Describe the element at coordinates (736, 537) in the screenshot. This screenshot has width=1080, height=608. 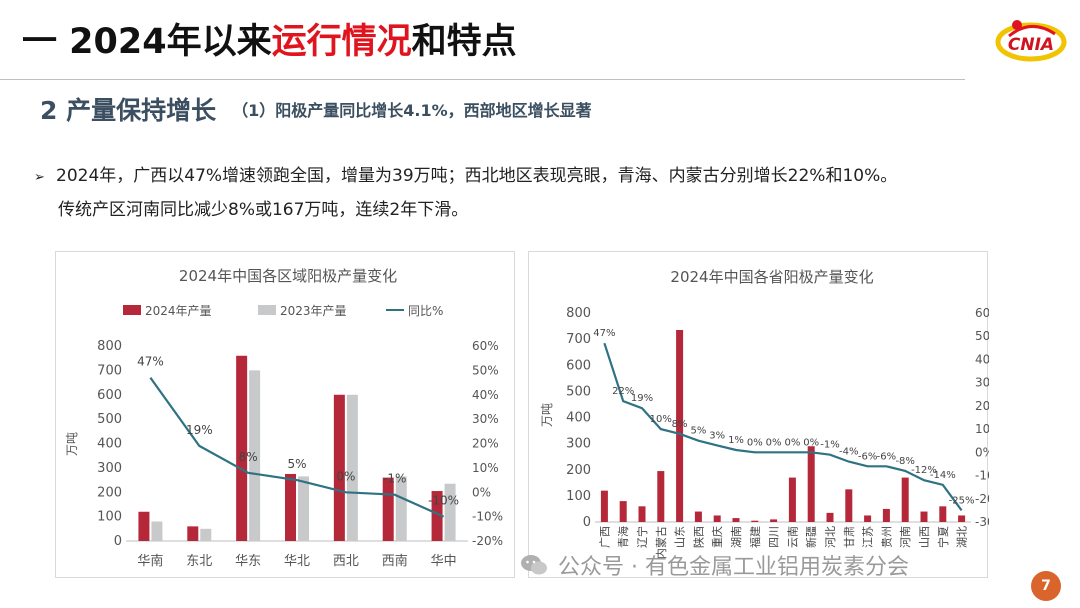
I see `x-tick-label: 湖南` at that location.